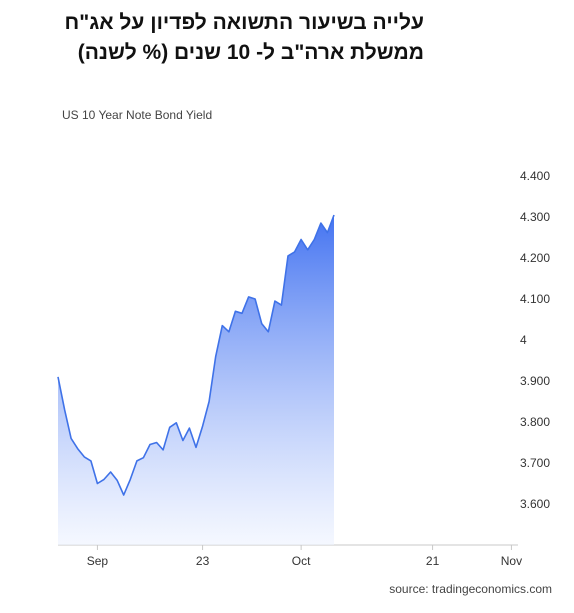 This screenshot has width=574, height=613. What do you see at coordinates (98, 561) in the screenshot?
I see `x-tick-label: Sep` at bounding box center [98, 561].